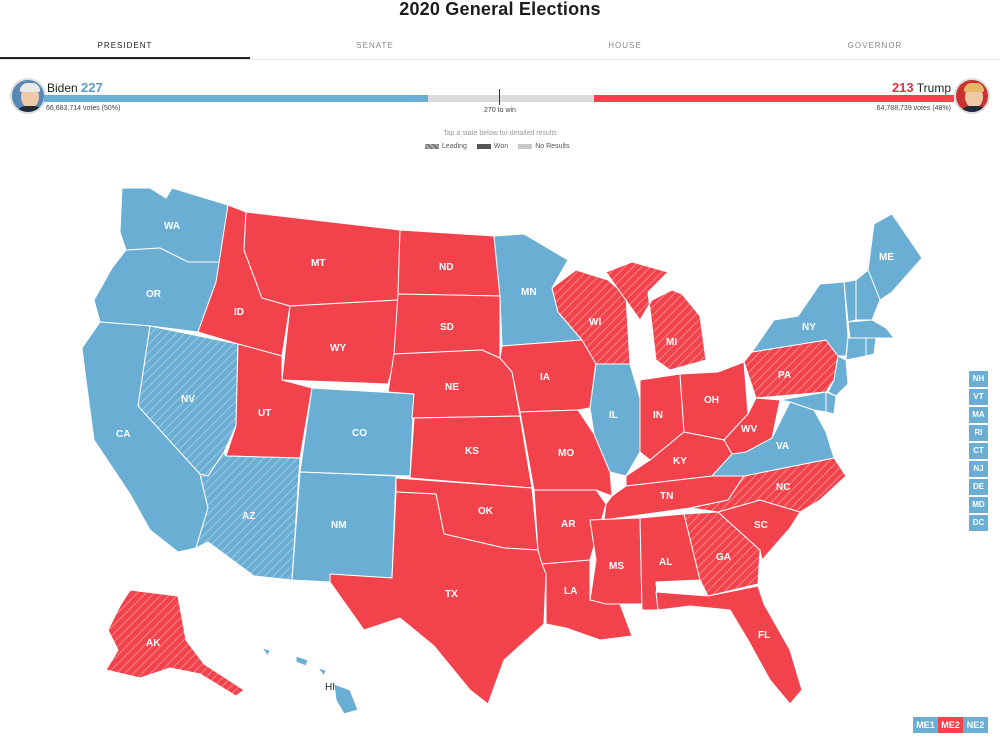  I want to click on legend-won-label: Won, so click(501, 146).